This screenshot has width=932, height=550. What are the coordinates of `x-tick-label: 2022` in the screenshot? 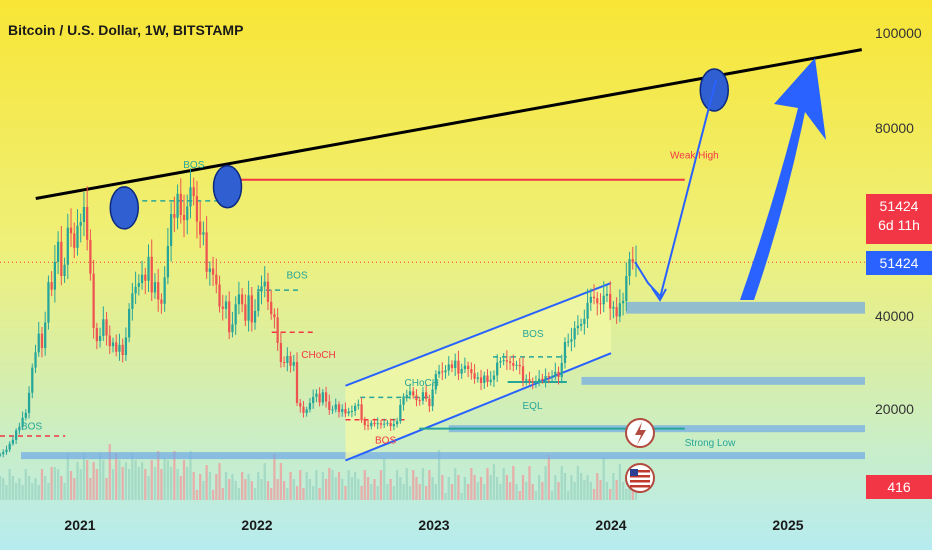 It's located at (256, 525).